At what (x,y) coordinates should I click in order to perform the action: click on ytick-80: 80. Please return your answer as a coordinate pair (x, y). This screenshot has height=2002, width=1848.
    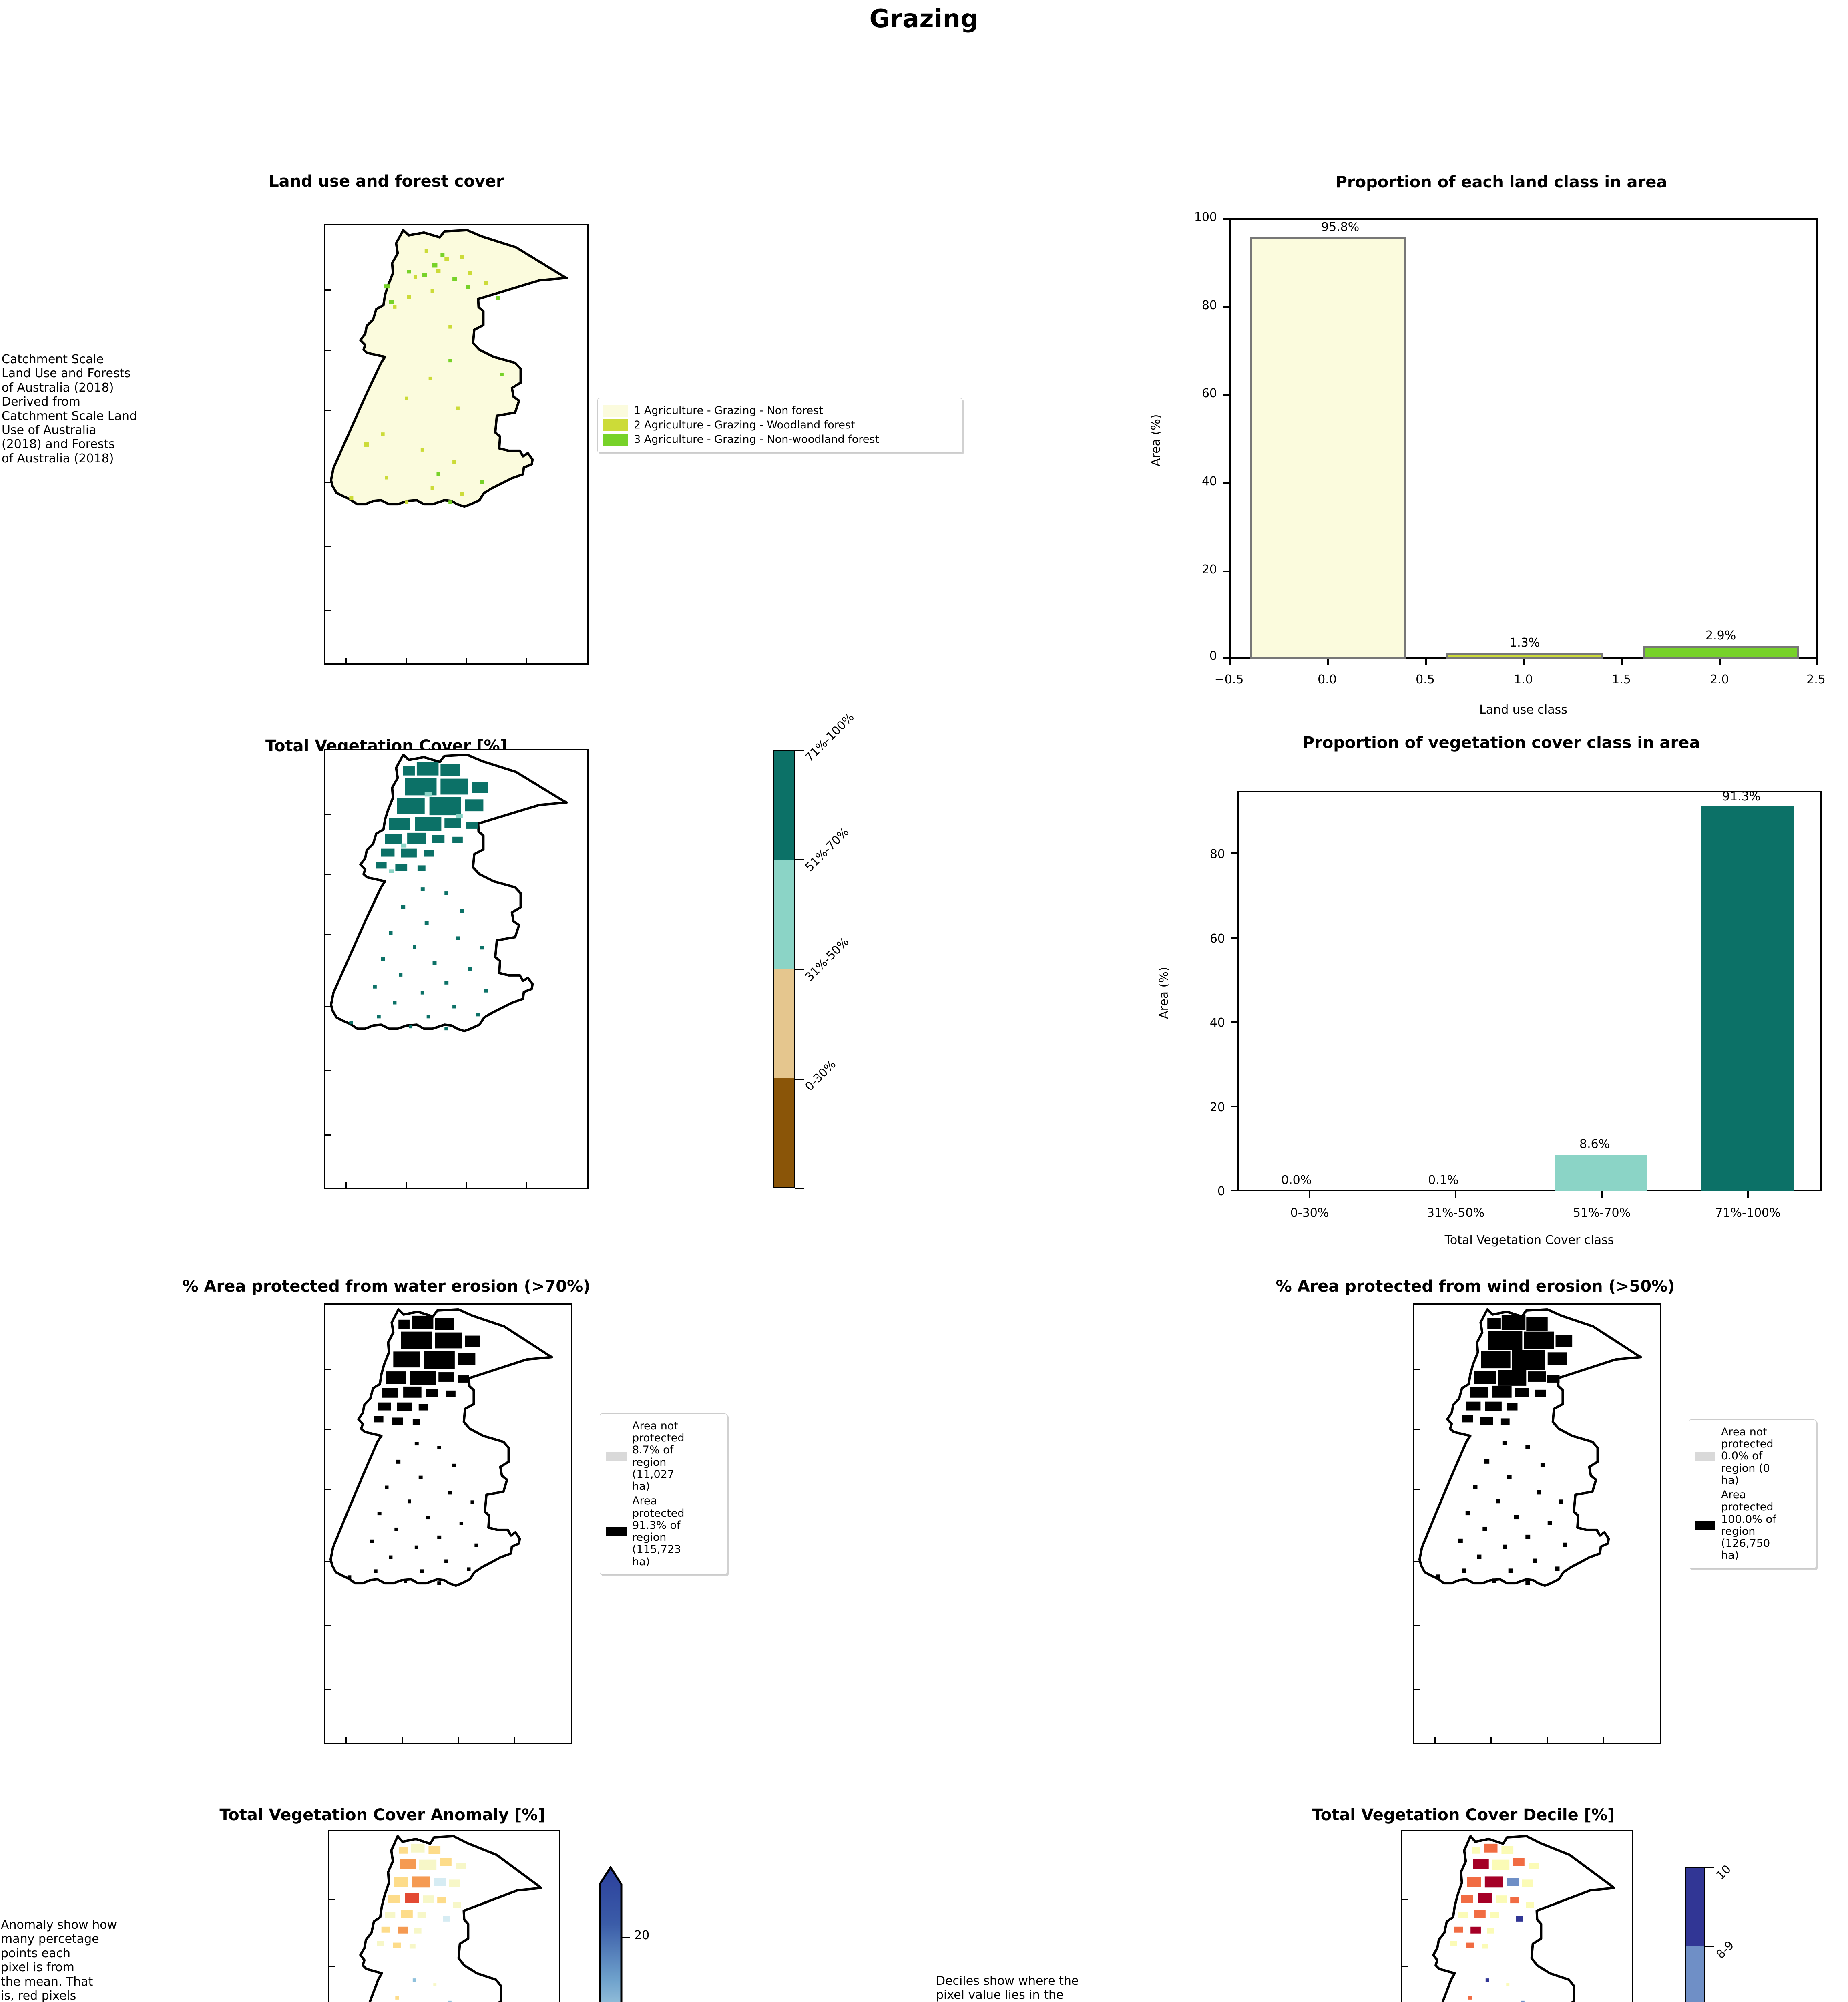
    Looking at the image, I should click on (1209, 305).